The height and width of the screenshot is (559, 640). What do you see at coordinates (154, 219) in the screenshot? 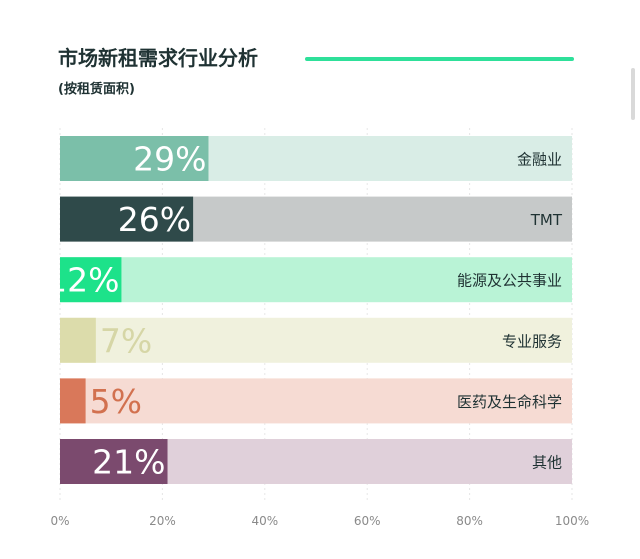
I see `bar-value-label: 26%` at bounding box center [154, 219].